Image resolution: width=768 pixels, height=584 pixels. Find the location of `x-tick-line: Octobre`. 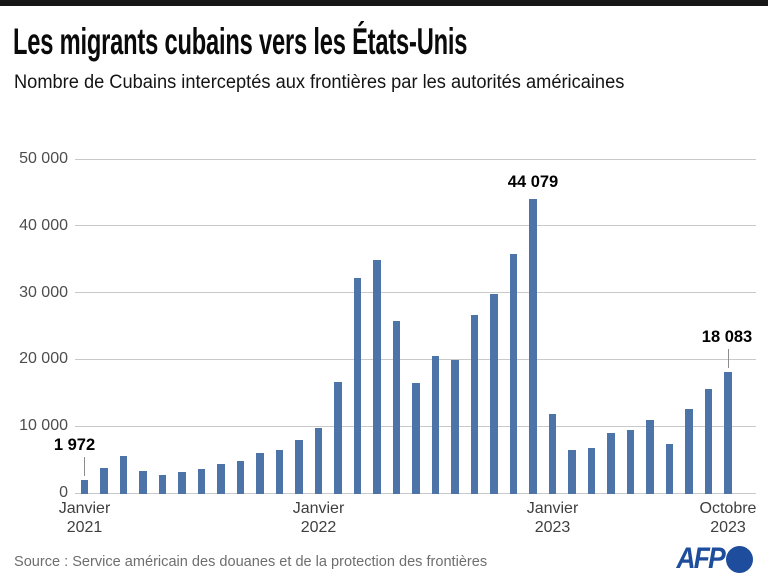

x-tick-line: Octobre is located at coordinates (728, 508).